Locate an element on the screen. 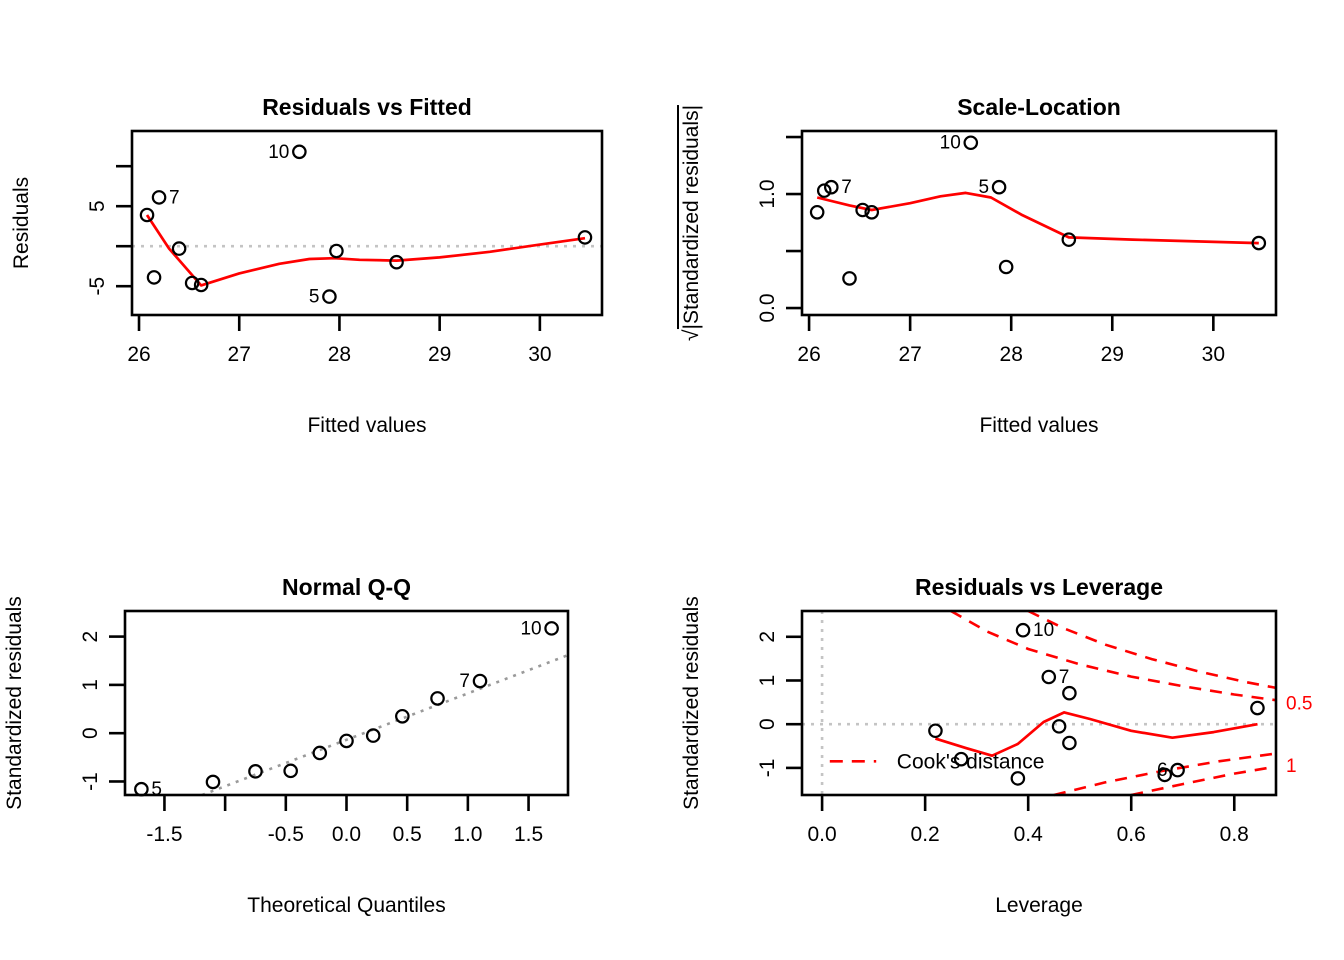 The height and width of the screenshot is (960, 1344). y-tick-label: 2 is located at coordinates (767, 637).